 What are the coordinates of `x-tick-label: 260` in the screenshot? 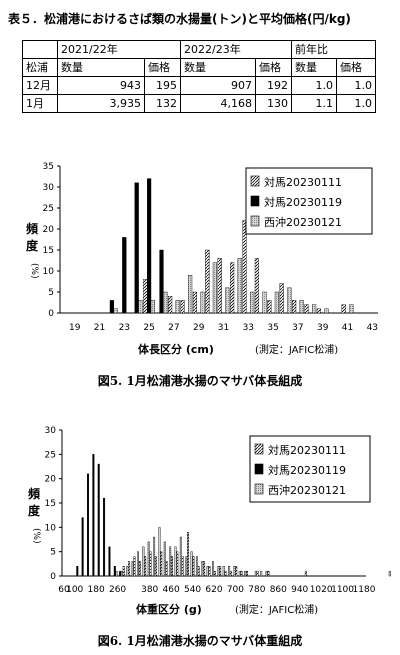 It's located at (117, 590).